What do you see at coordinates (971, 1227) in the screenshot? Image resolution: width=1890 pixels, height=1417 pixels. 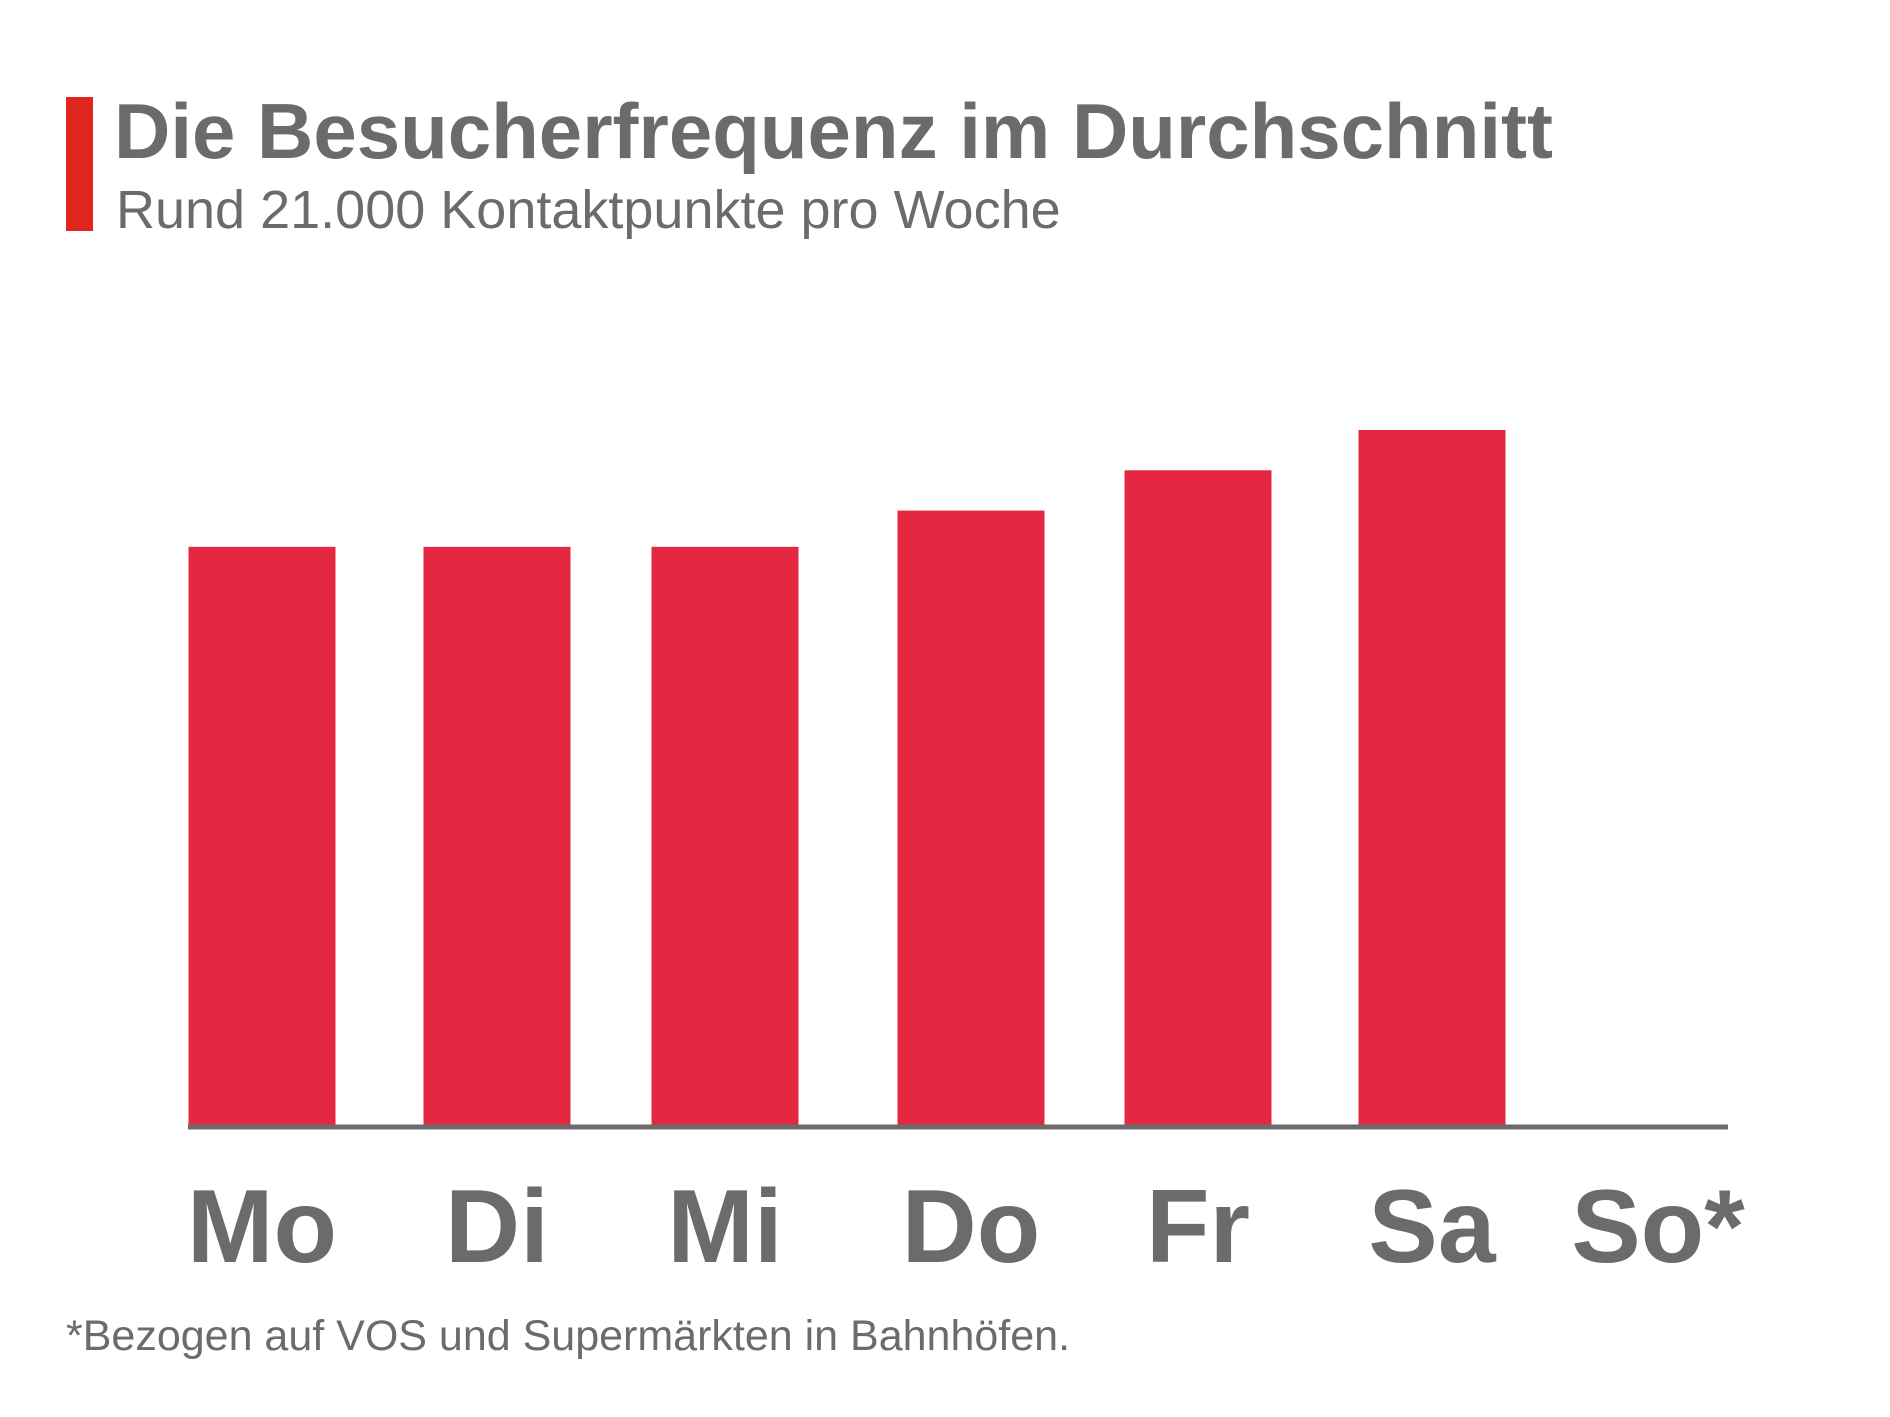 I see `x-tick-label-do: Do` at bounding box center [971, 1227].